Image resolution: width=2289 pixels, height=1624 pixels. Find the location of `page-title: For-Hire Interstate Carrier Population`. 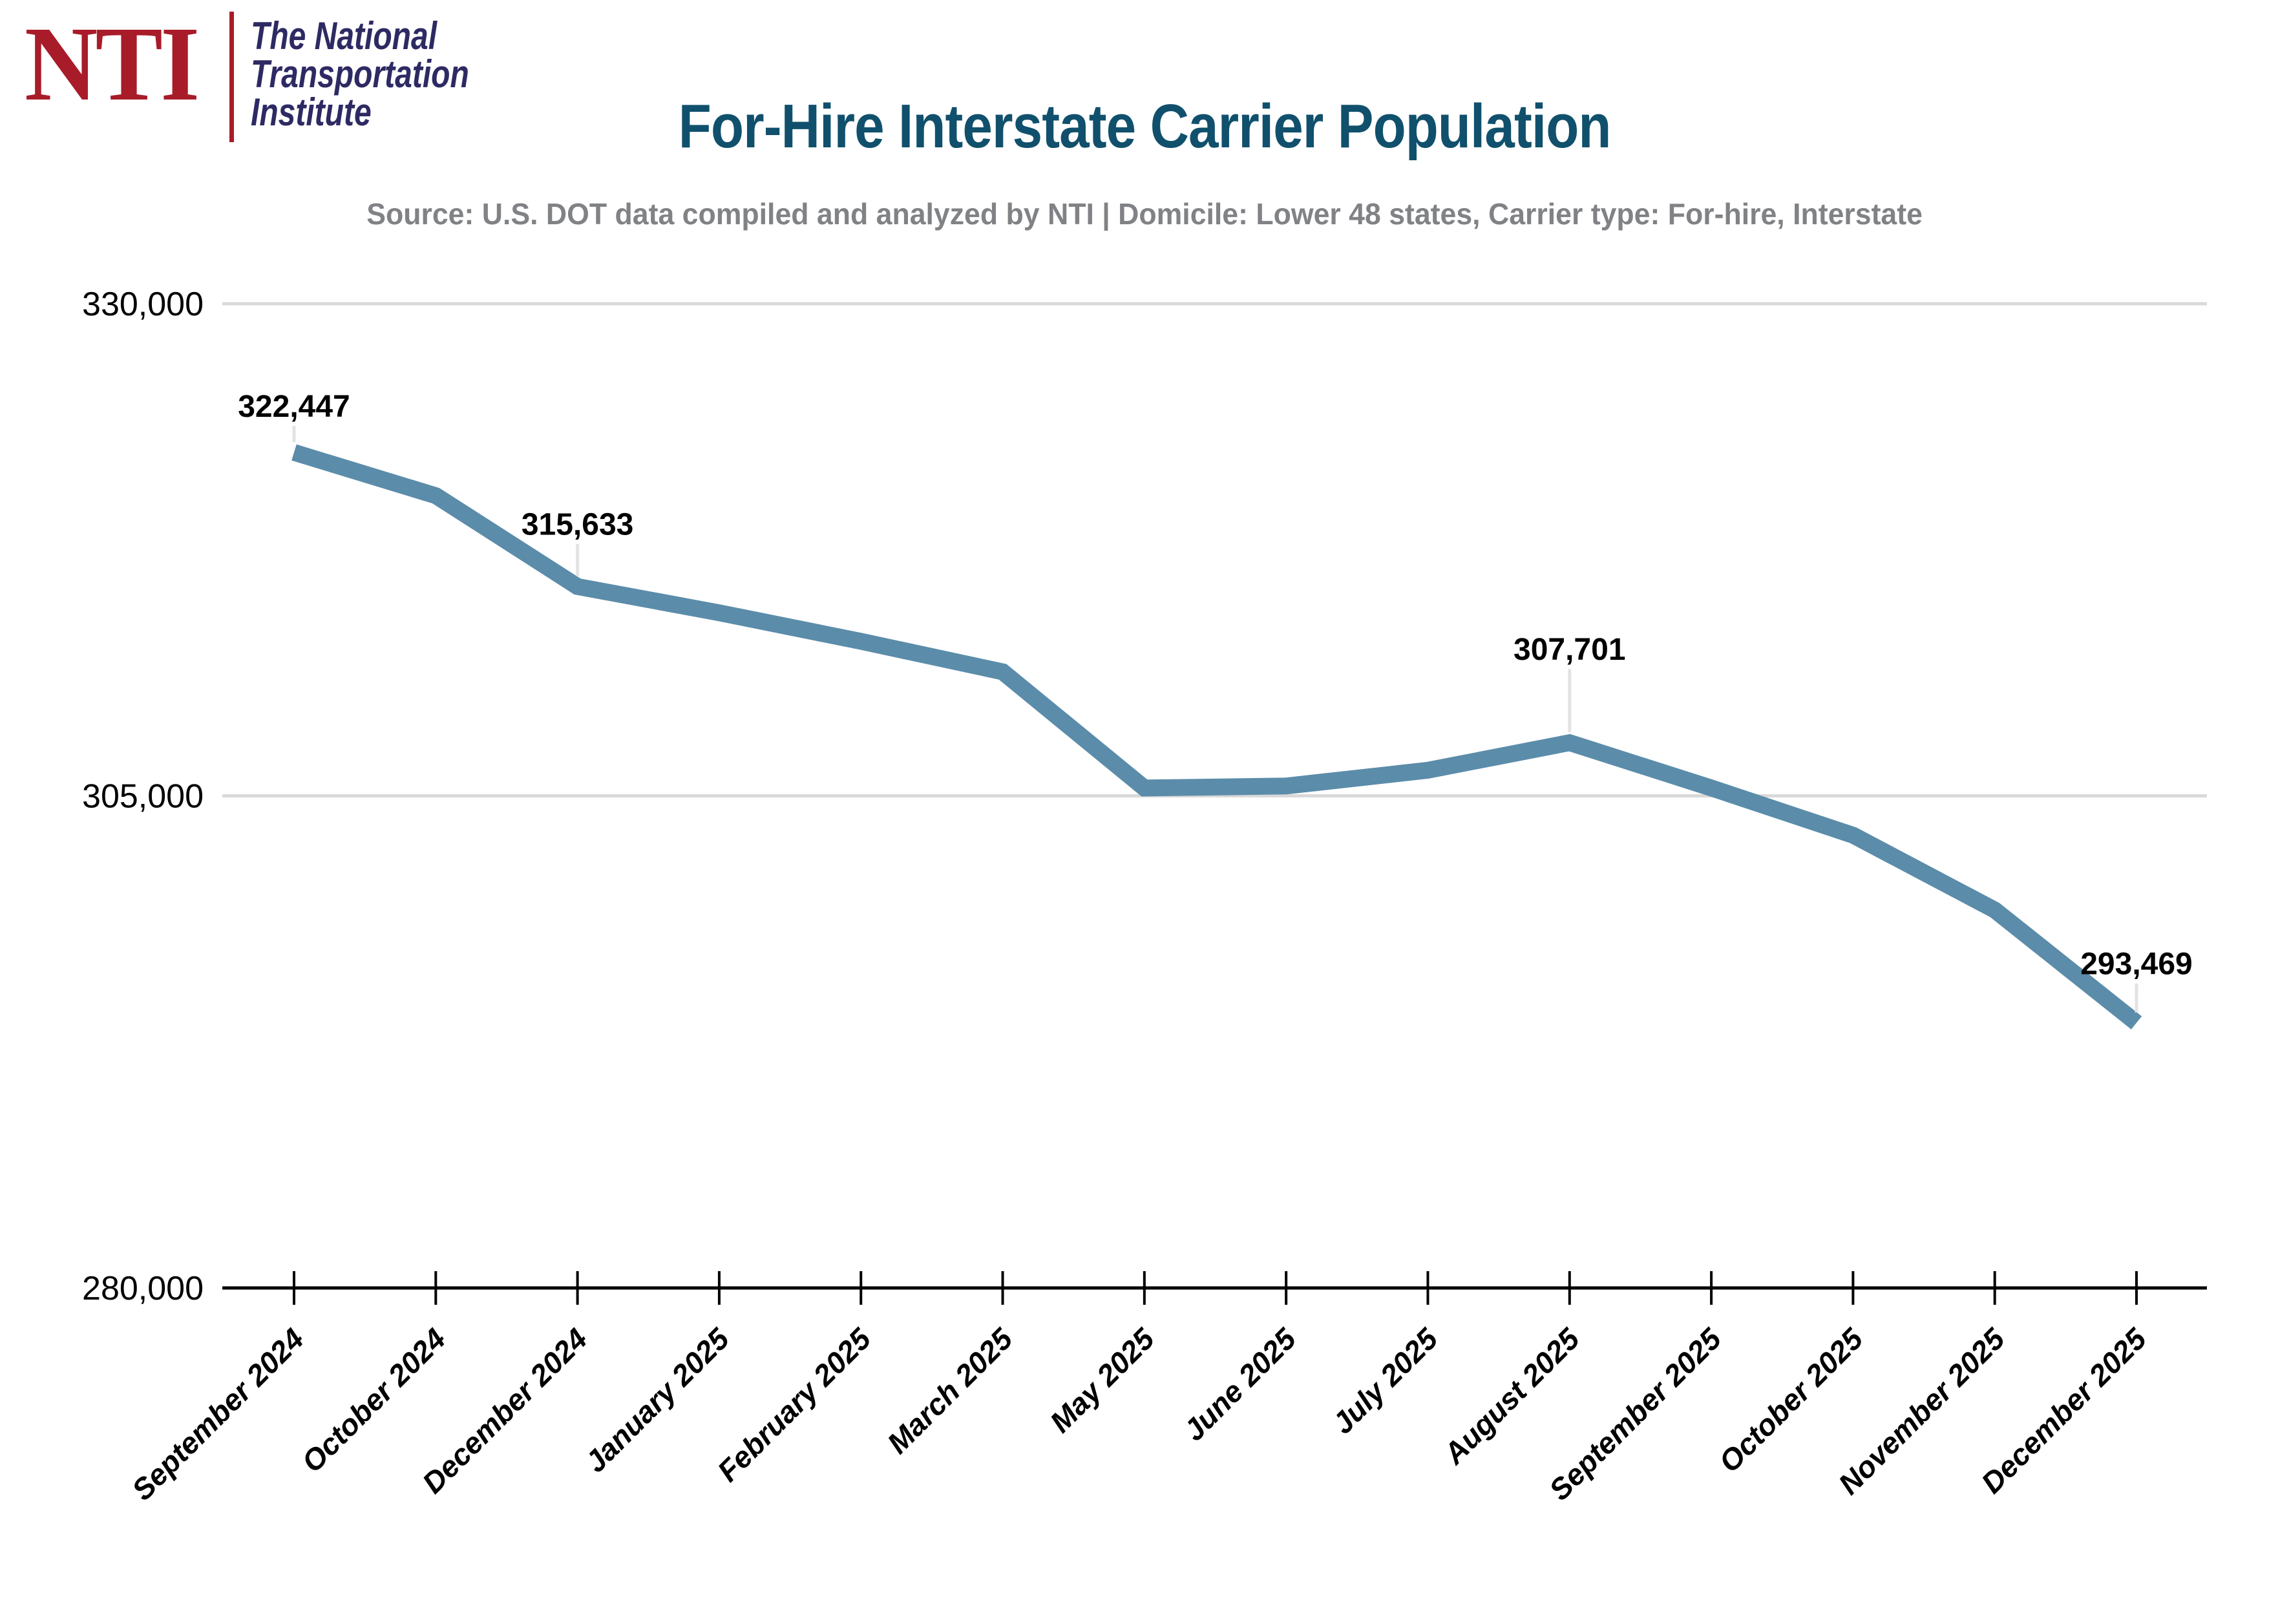

page-title: For-Hire Interstate Carrier Population is located at coordinates (1145, 126).